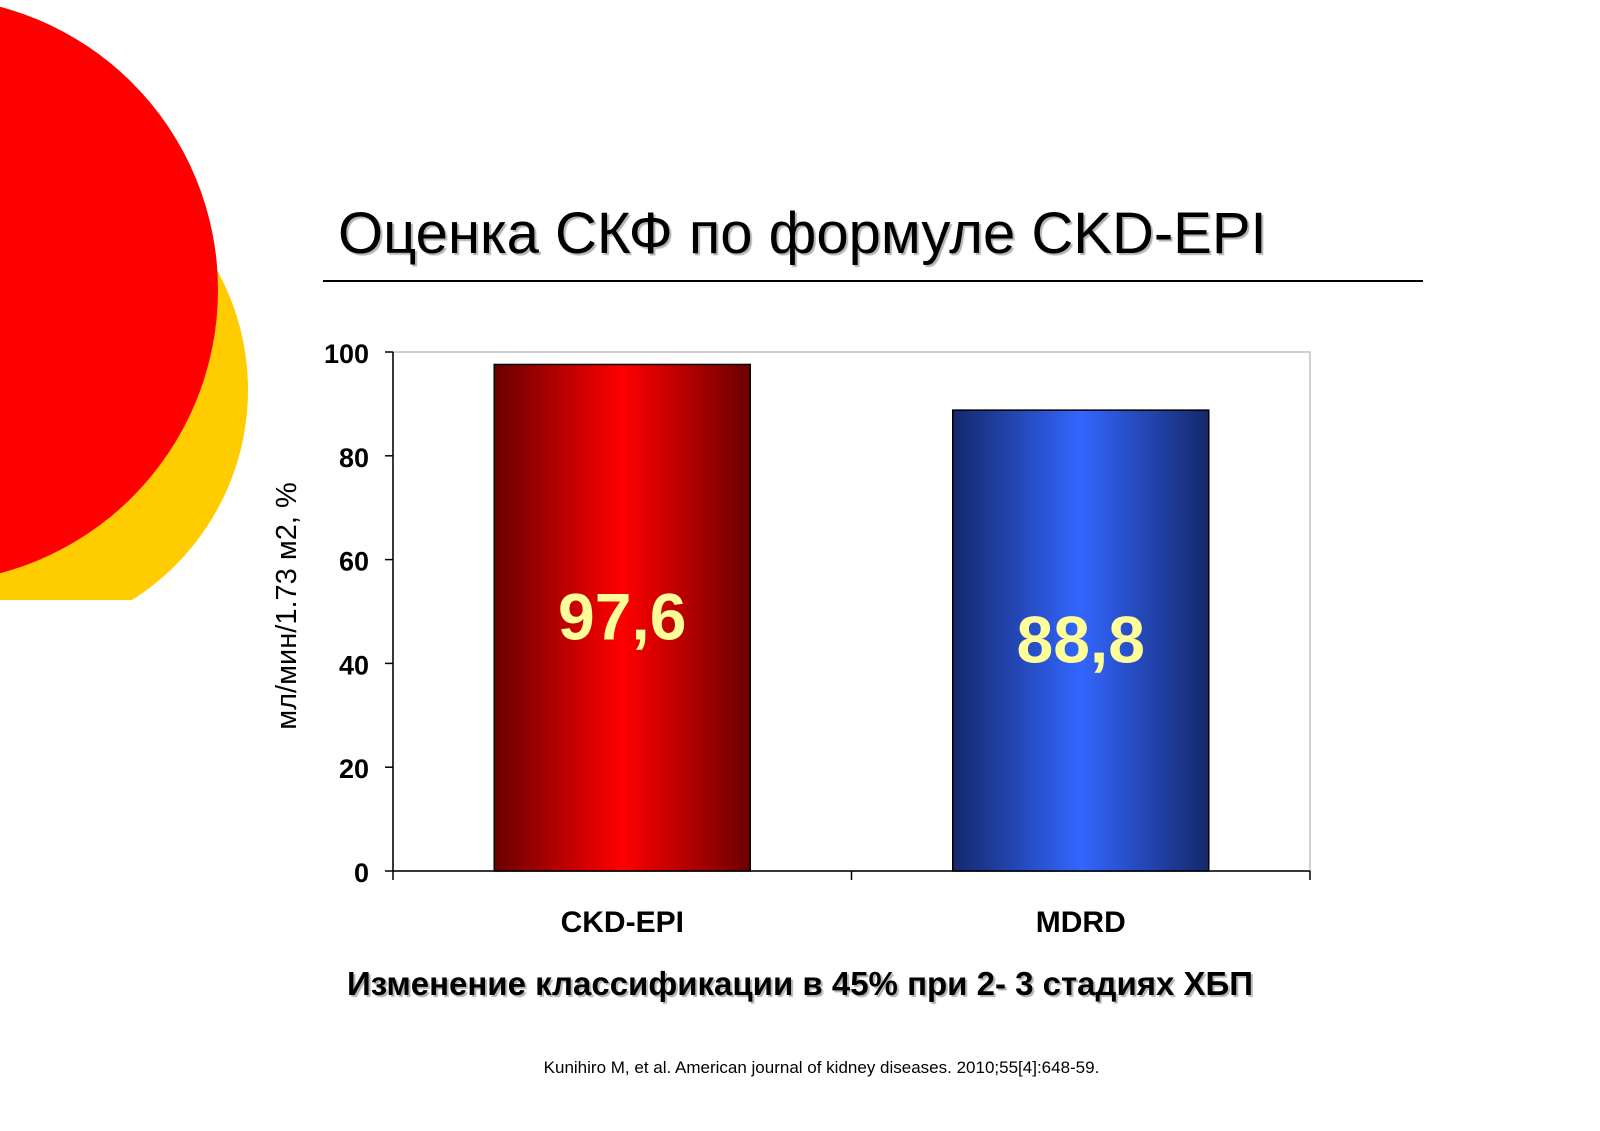 This screenshot has height=1131, width=1600. Describe the element at coordinates (354, 665) in the screenshot. I see `y-tick-label: 40` at that location.